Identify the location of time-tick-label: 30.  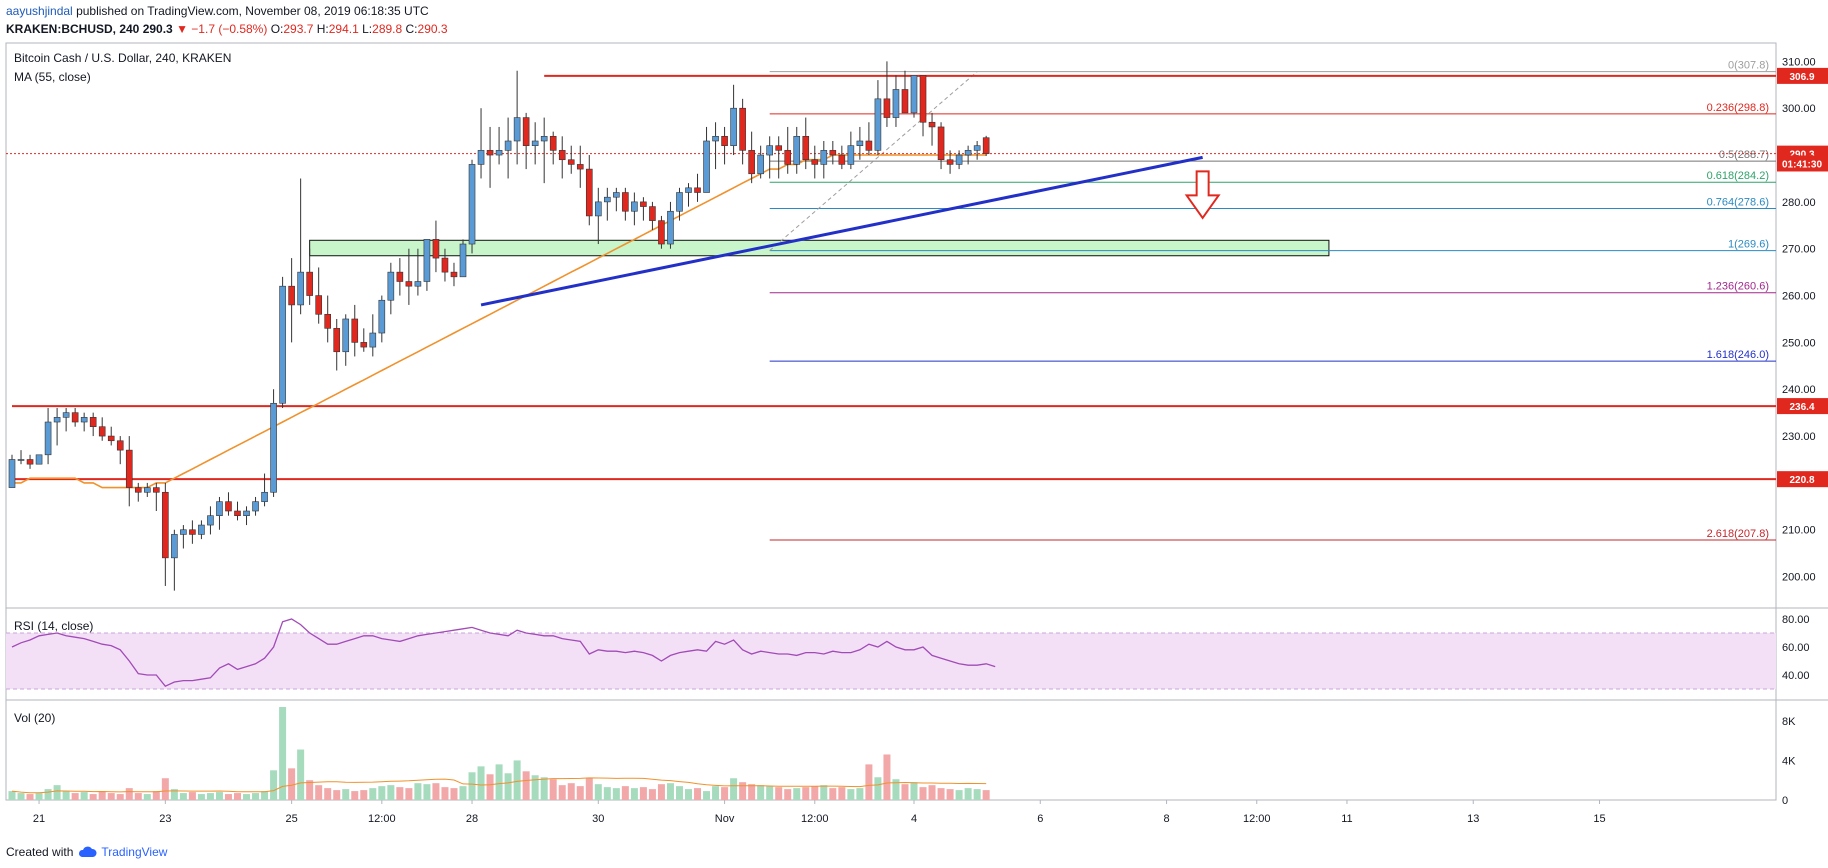
(598, 819).